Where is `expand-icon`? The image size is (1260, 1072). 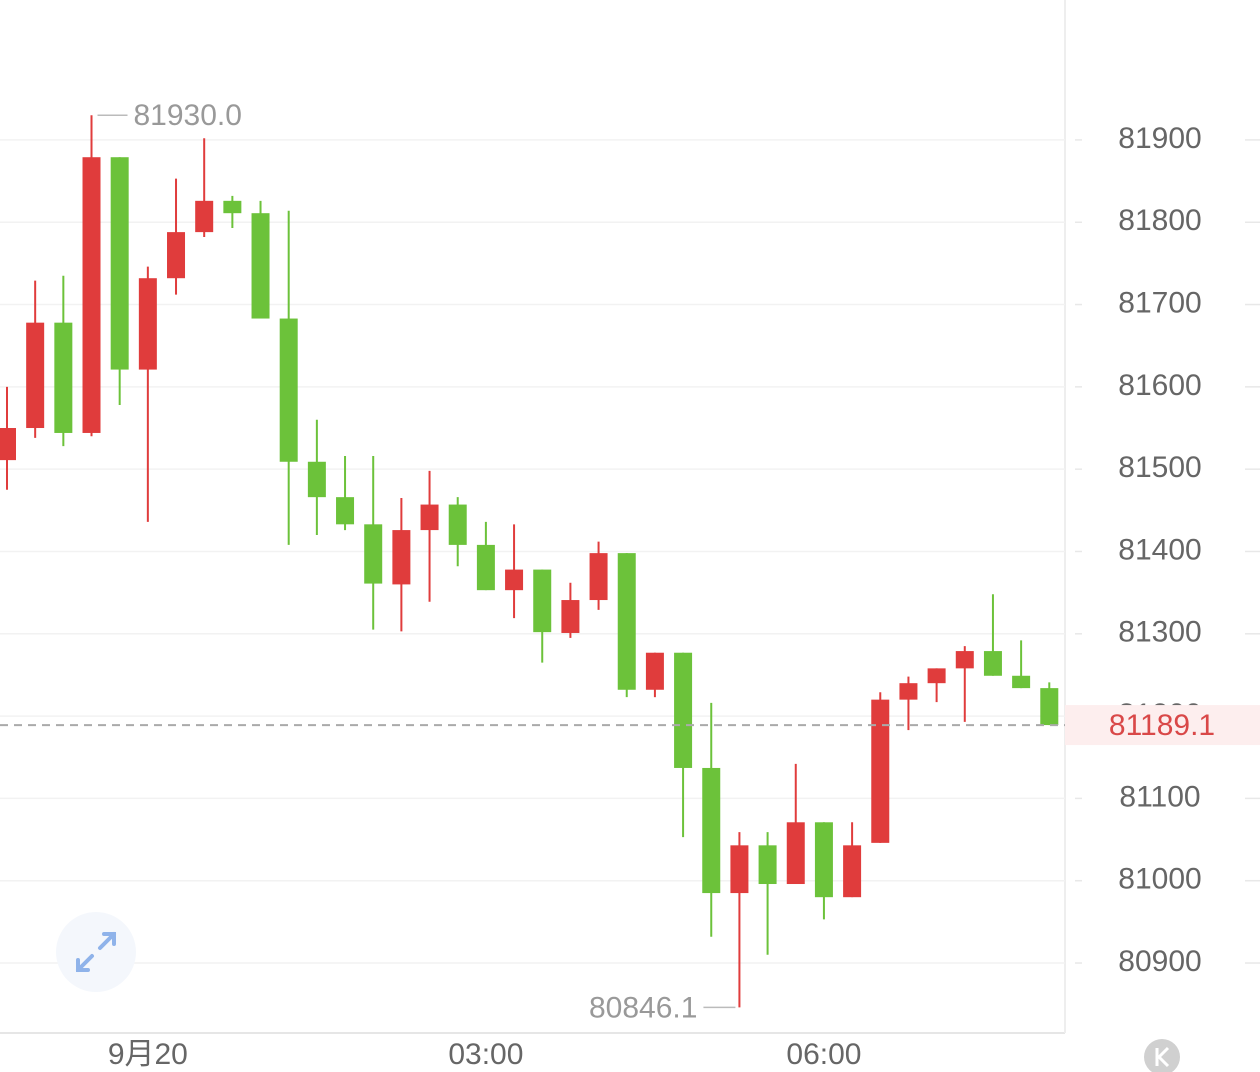
expand-icon is located at coordinates (96, 952).